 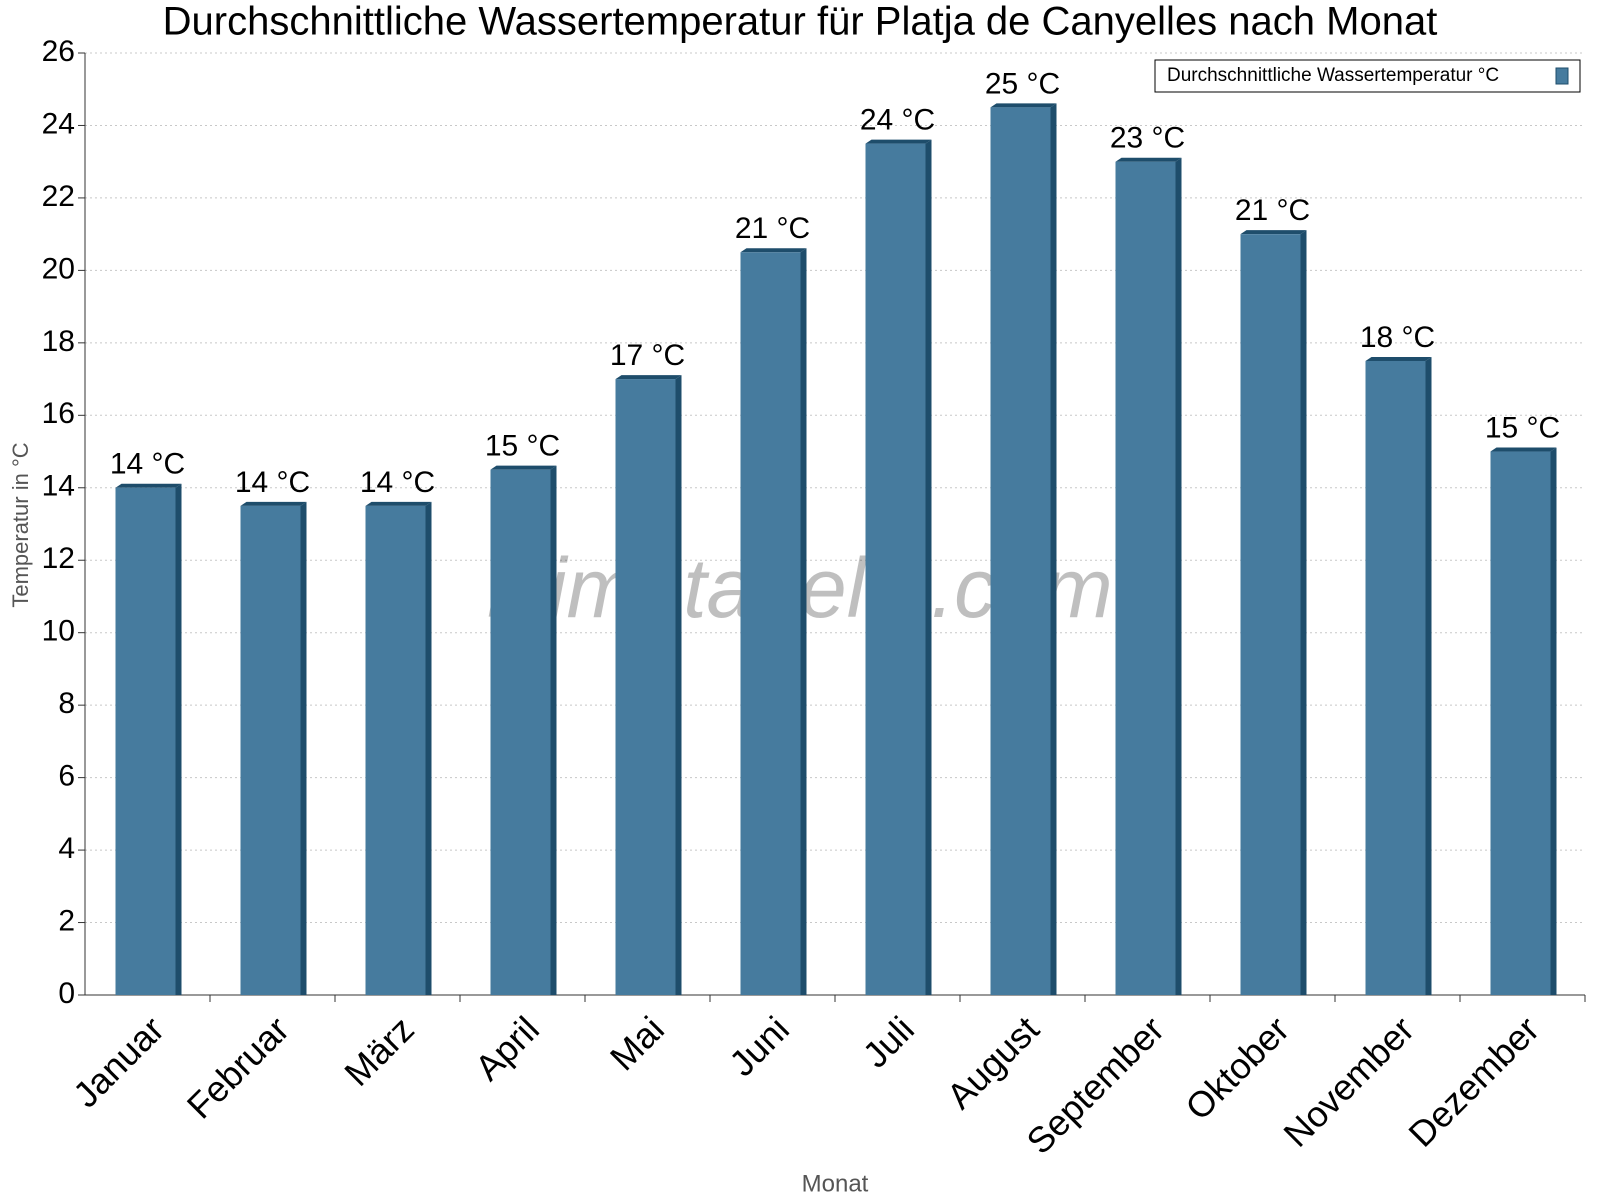 What do you see at coordinates (58, 268) in the screenshot?
I see `y-tick-label: 20` at bounding box center [58, 268].